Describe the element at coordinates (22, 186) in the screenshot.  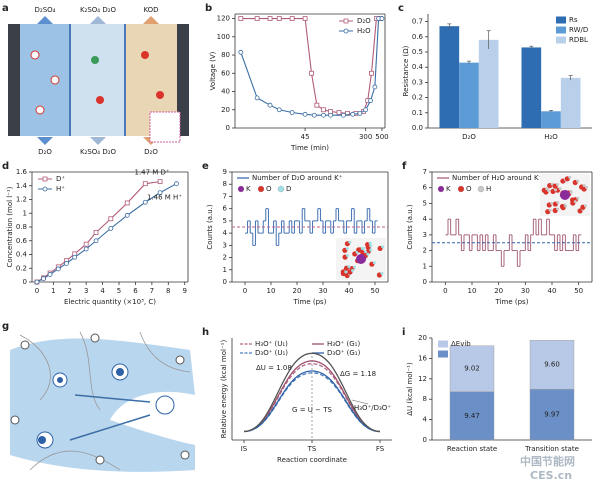
I see `y-tick-label: 1.4` at that location.